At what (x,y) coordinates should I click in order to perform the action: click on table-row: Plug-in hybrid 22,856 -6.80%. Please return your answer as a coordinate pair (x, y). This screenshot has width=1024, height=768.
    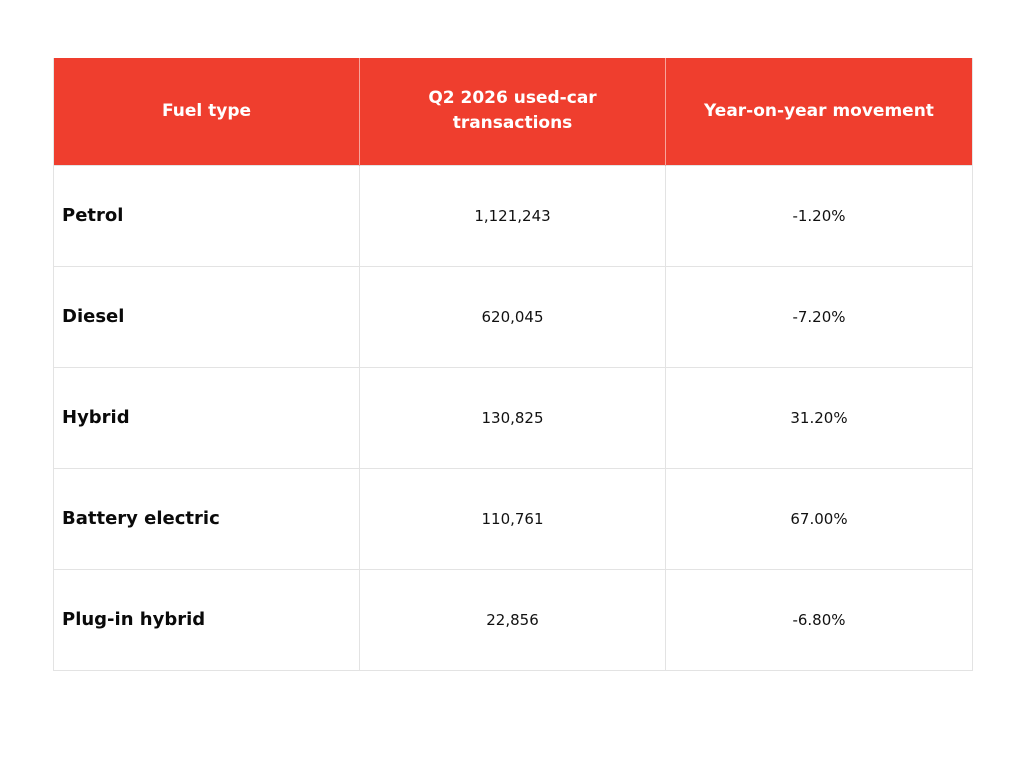
    Looking at the image, I should click on (513, 619).